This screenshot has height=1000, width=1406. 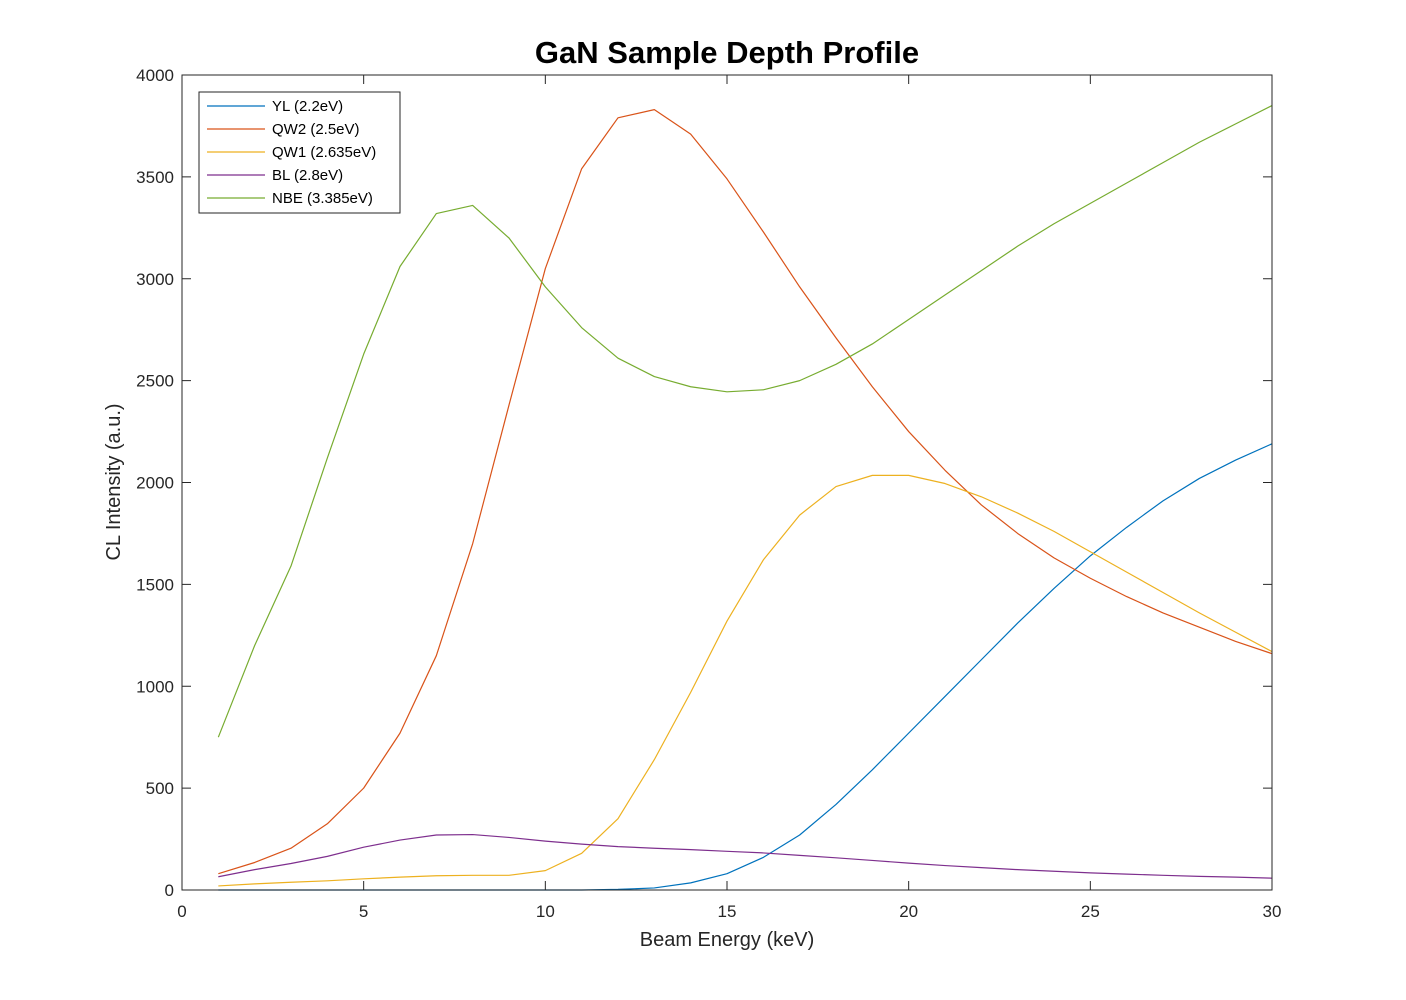 I want to click on y-tick-label: 2000, so click(x=155, y=483).